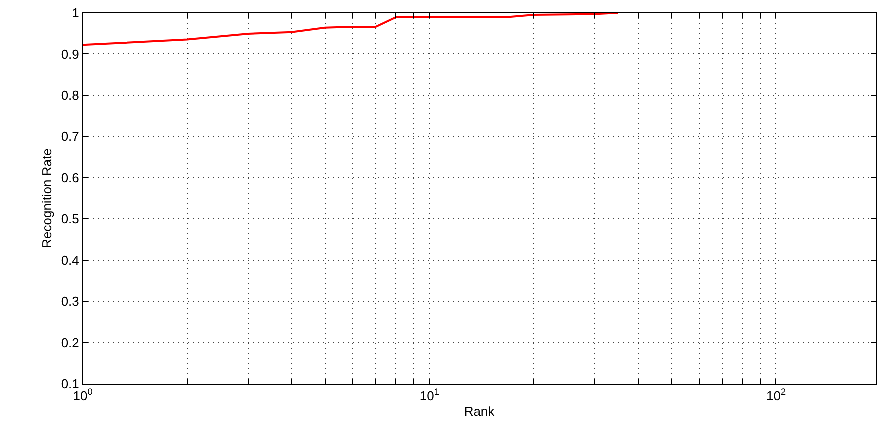 This screenshot has height=431, width=883. I want to click on x-axis-title: Rank, so click(480, 412).